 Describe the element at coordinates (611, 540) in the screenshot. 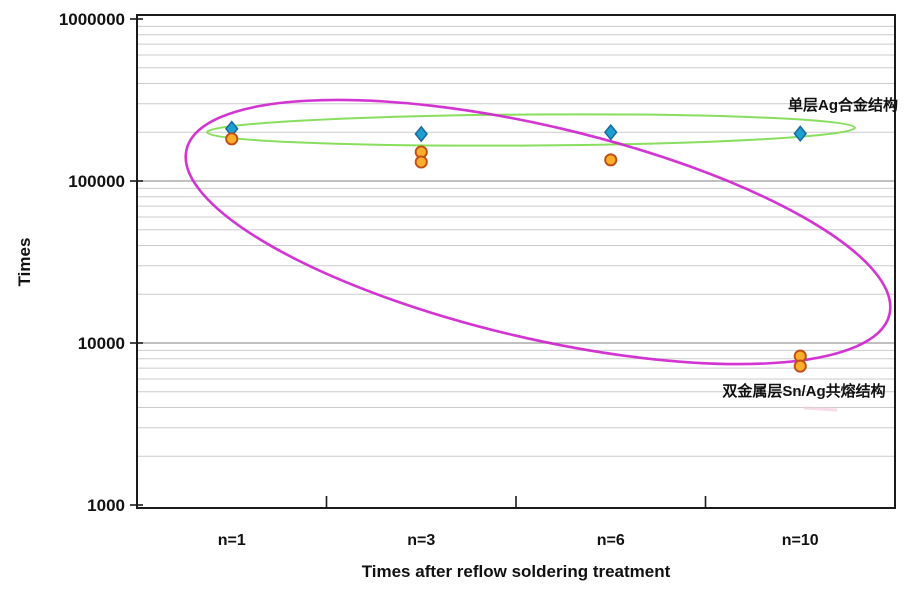

I see `x-tick-label: n=6` at that location.